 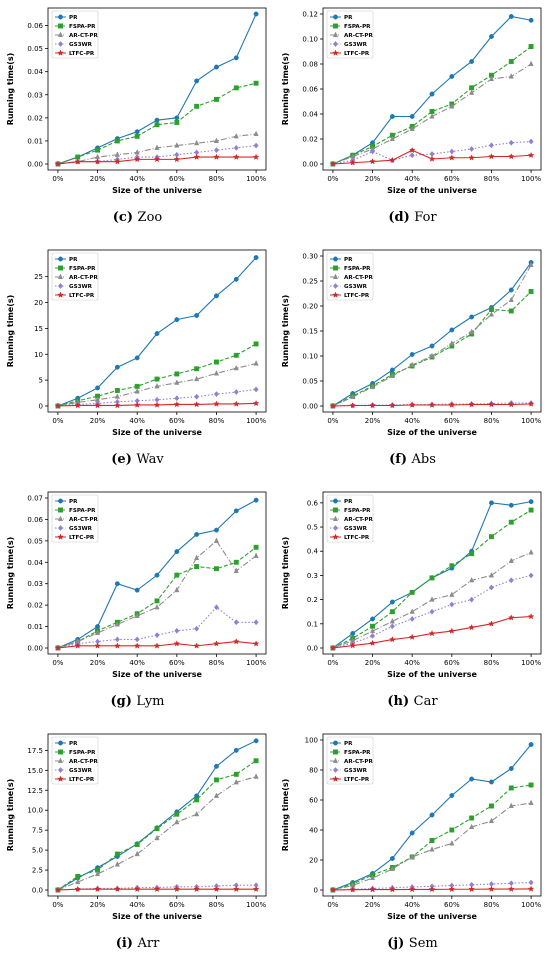 What do you see at coordinates (35, 141) in the screenshot?
I see `y-tick-label: 0.01` at bounding box center [35, 141].